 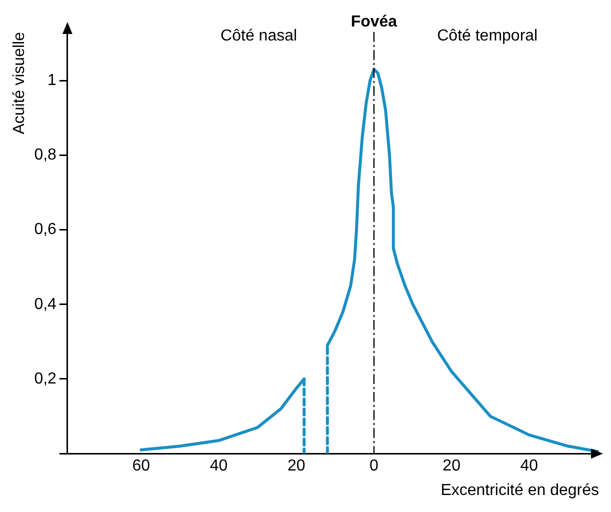 I want to click on x-axis-title: Excentricité en degrés, so click(x=519, y=490).